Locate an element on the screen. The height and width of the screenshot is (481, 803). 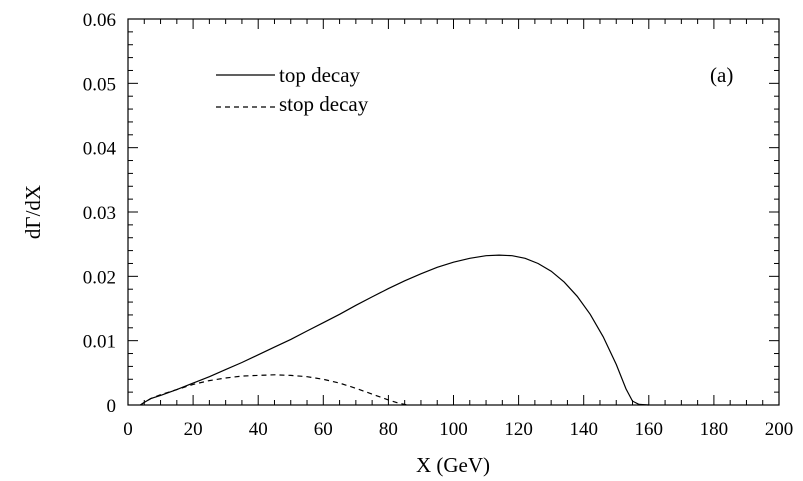
y-tick-label: 0.02 is located at coordinates (99, 277).